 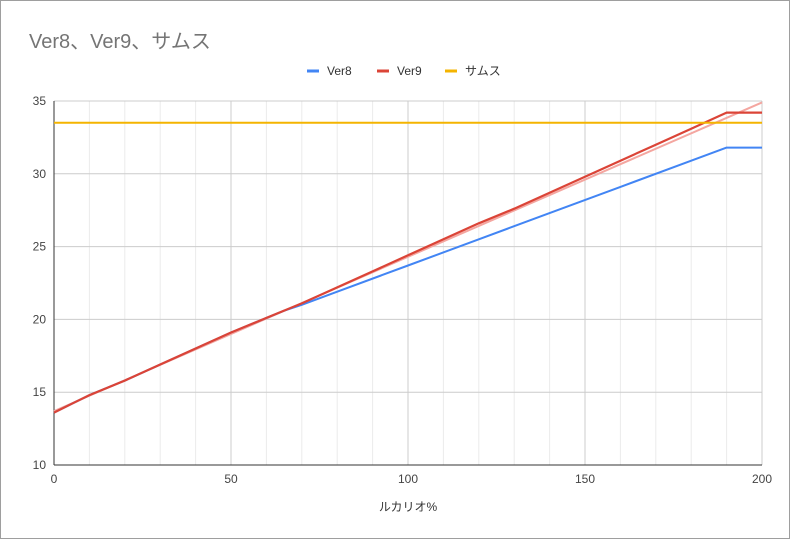 What do you see at coordinates (40, 392) in the screenshot?
I see `y-tick-label: 15` at bounding box center [40, 392].